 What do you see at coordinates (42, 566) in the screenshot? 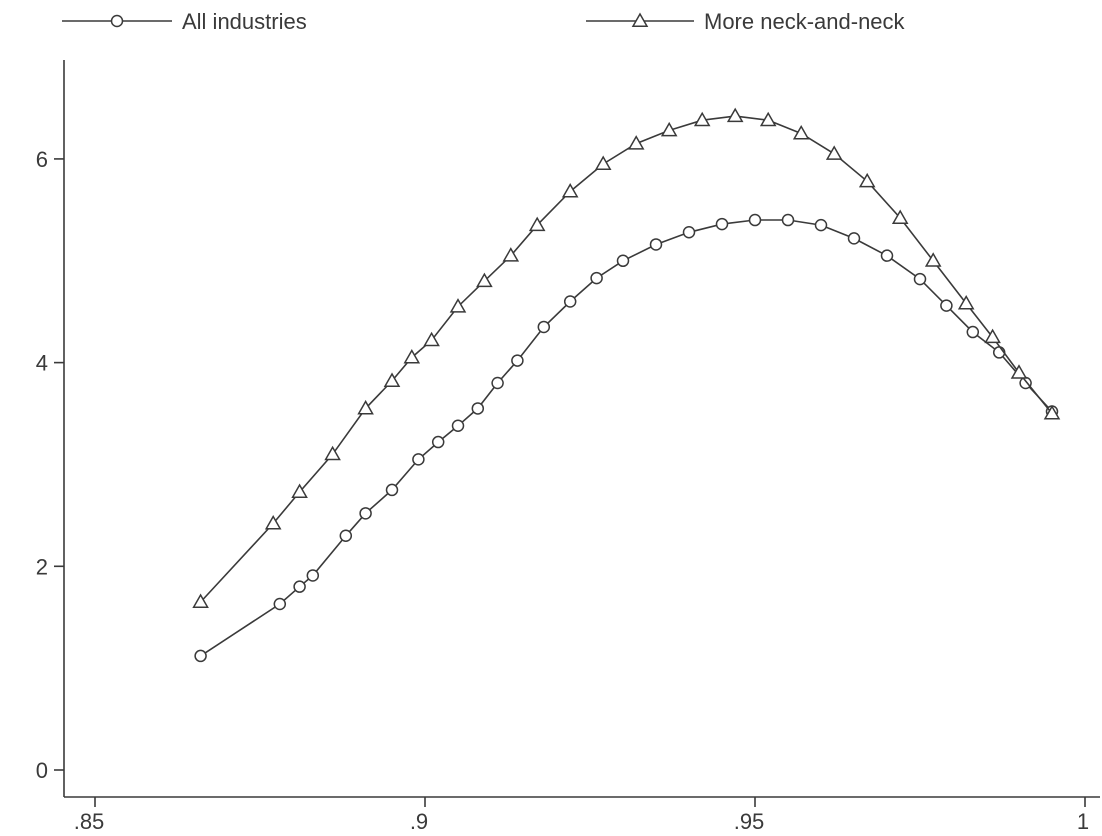
I see `y-tick-label: 2` at bounding box center [42, 566].